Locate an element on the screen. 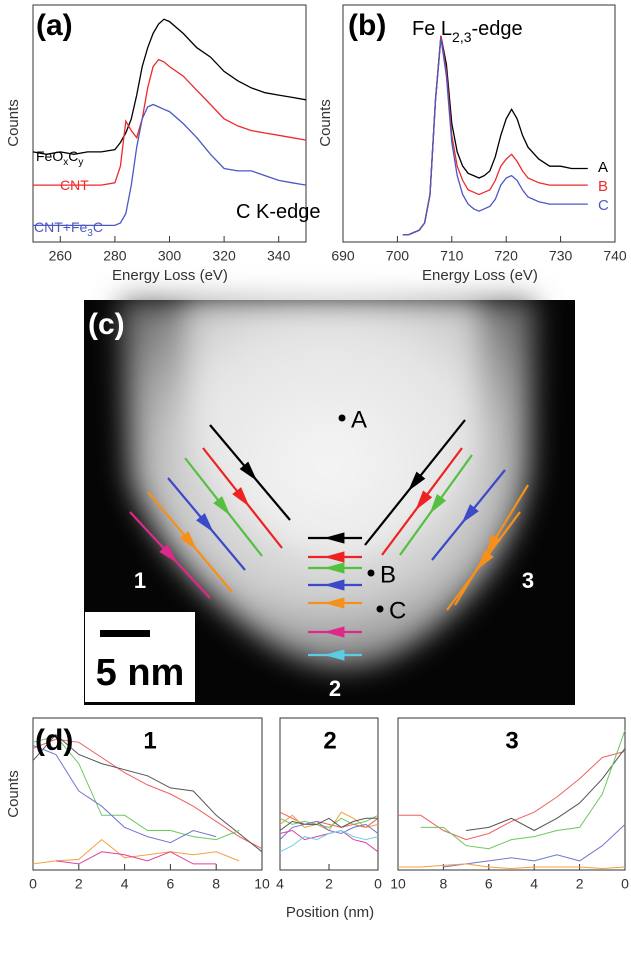 The image size is (631, 956). x-axis-label: Position (nm) is located at coordinates (330, 912).